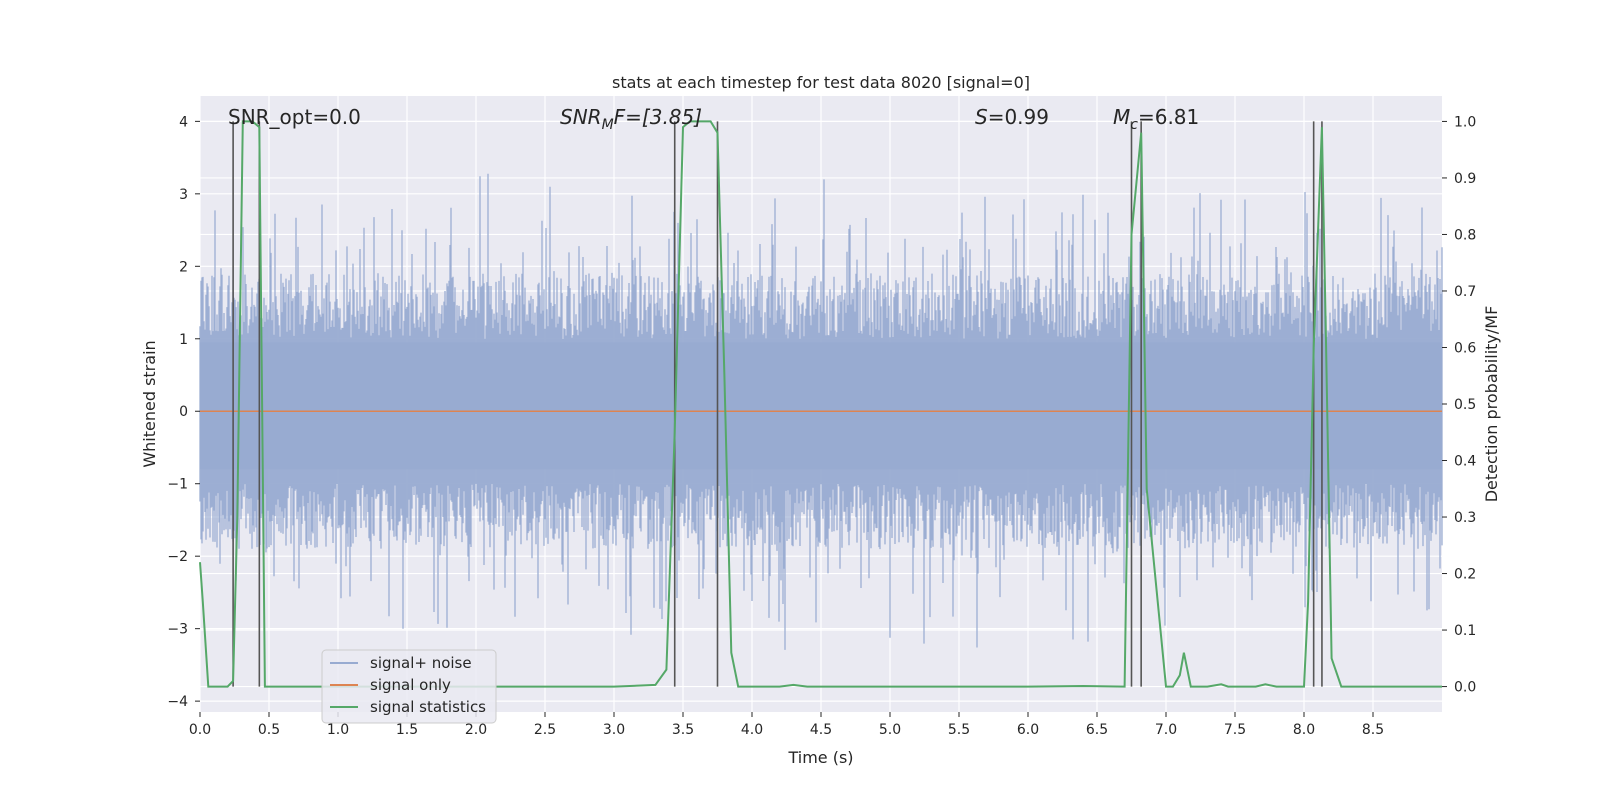 The image size is (1600, 800). I want to click on x-tick-label: 1.5, so click(407, 730).